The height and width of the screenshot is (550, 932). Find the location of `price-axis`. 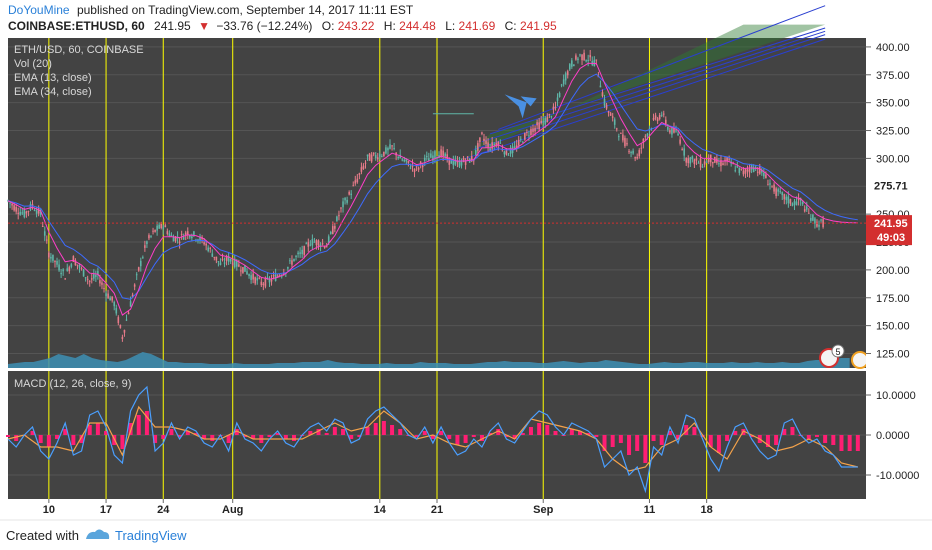

price-axis is located at coordinates (899, 203).